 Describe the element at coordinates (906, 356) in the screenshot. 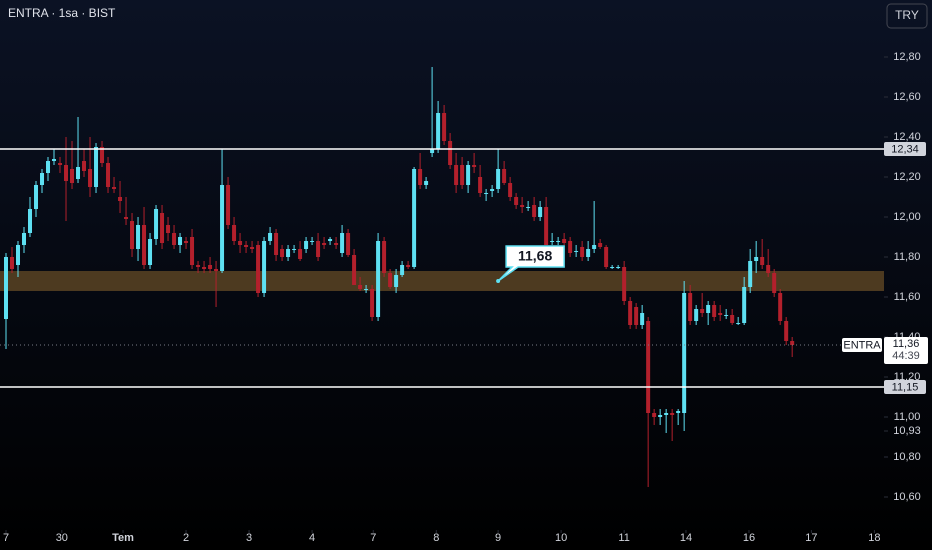

I see `countdown-label: 44:39` at that location.